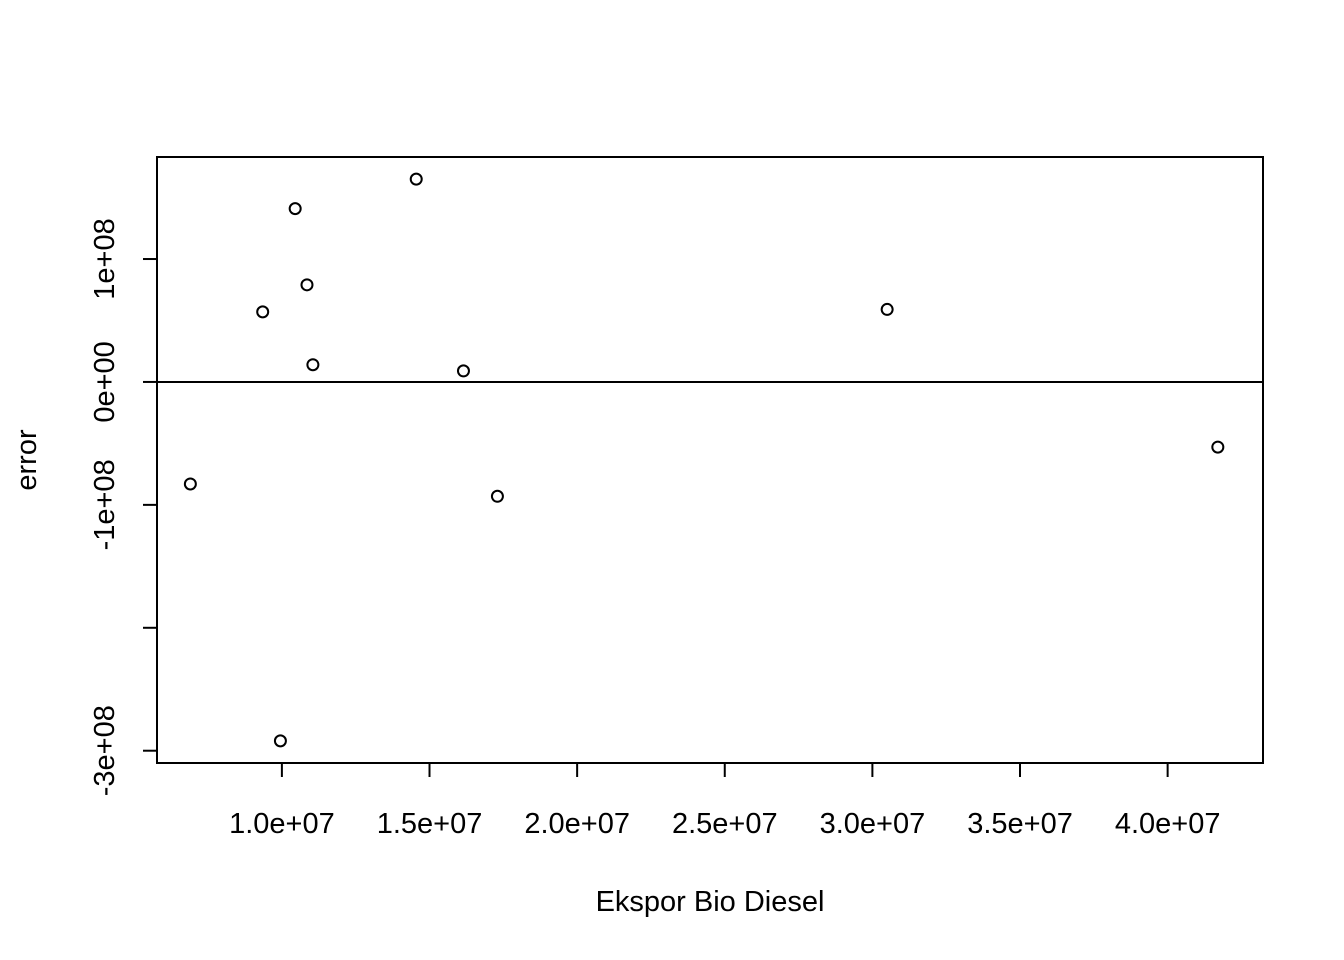 The image size is (1344, 960). What do you see at coordinates (1168, 824) in the screenshot?
I see `x-tick-label: 4.0e+07` at bounding box center [1168, 824].